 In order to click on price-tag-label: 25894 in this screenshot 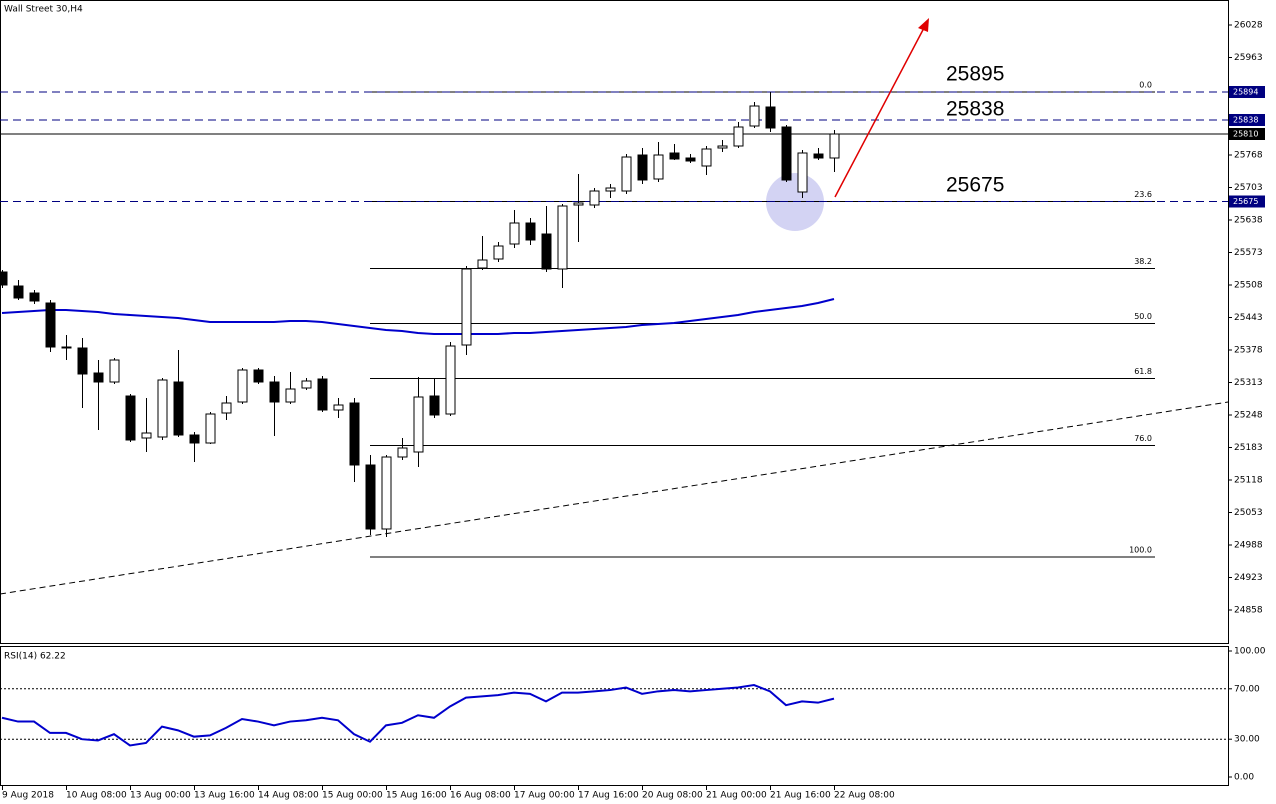, I will do `click(1245, 92)`.